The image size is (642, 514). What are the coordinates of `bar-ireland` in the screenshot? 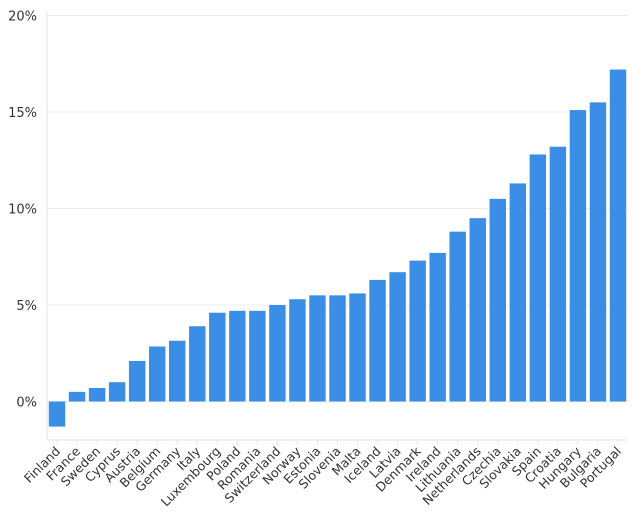 It's located at (437, 327).